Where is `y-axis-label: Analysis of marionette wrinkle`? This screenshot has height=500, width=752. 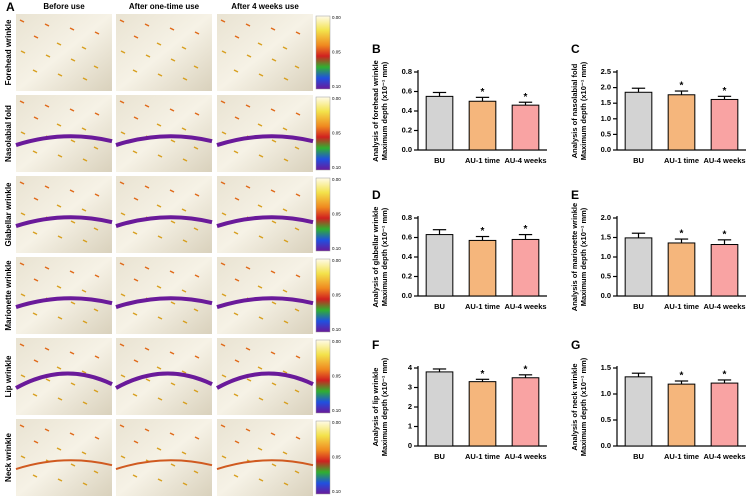
y-axis-label: Analysis of marionette wrinkle is located at coordinates (574, 257).